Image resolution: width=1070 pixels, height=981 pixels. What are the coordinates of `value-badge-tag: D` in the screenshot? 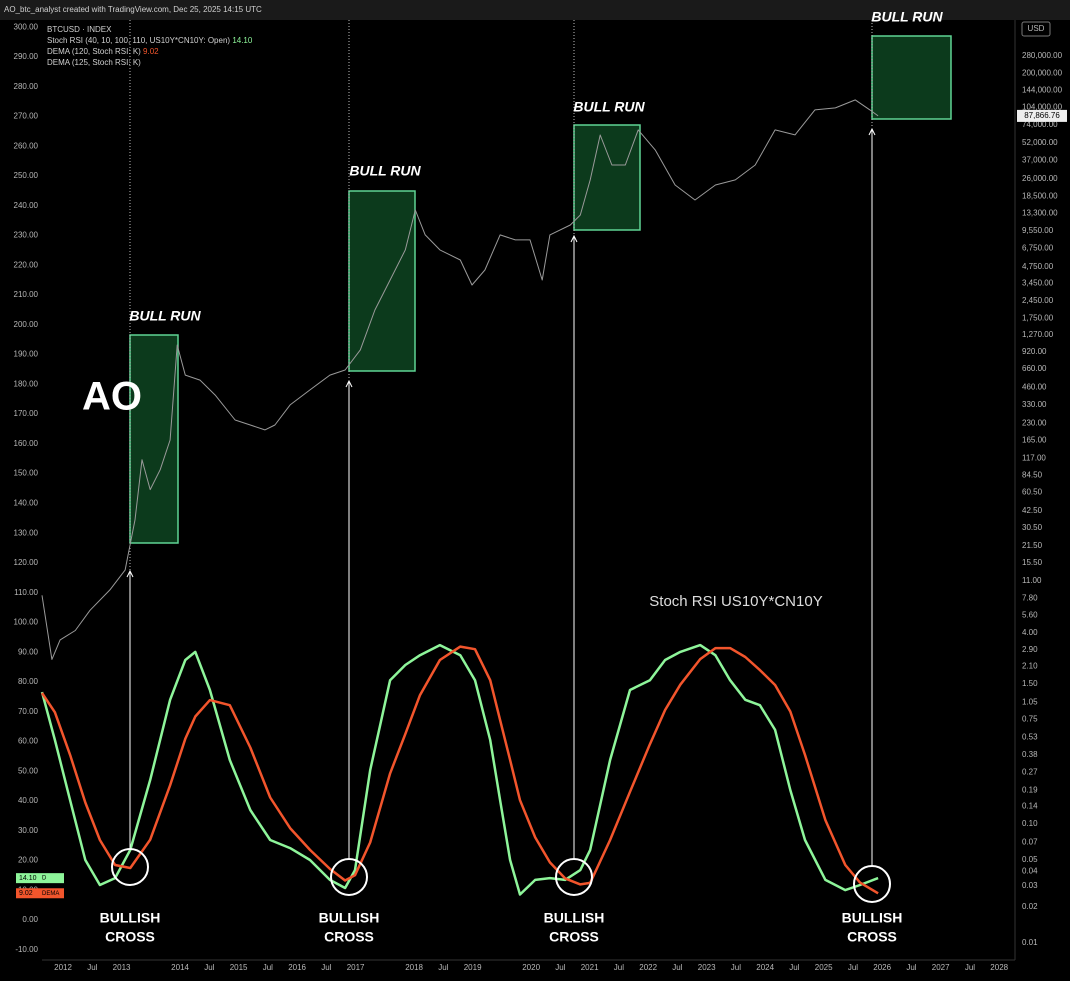 It's located at (44, 879).